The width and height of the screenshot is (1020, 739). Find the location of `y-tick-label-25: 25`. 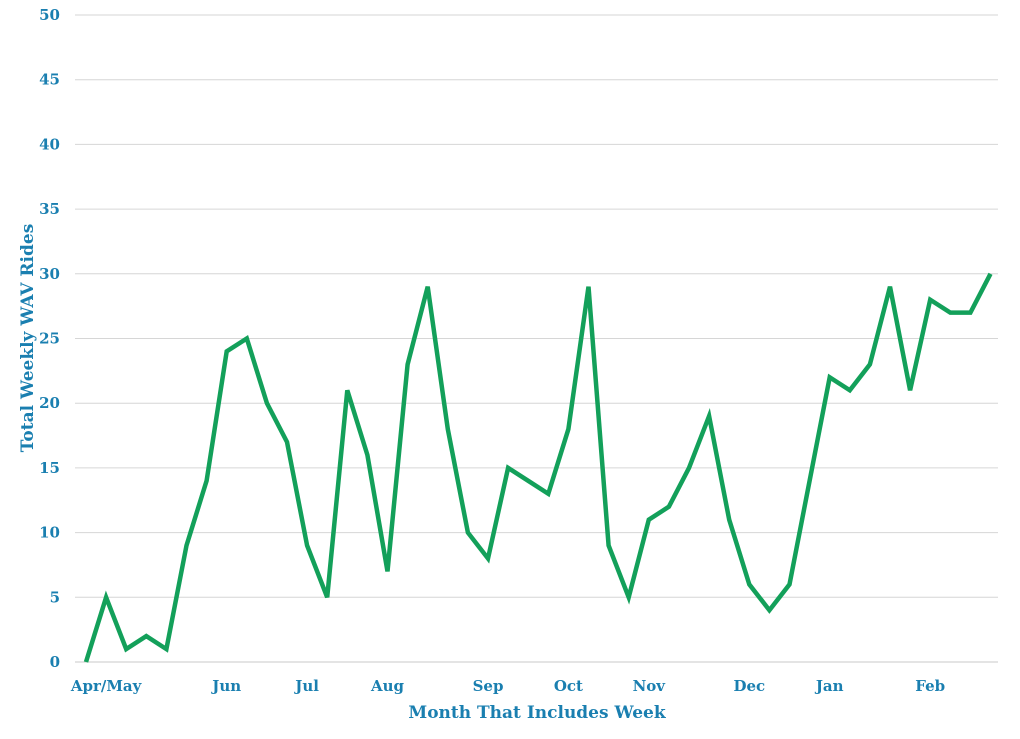

y-tick-label-25: 25 is located at coordinates (49, 339).